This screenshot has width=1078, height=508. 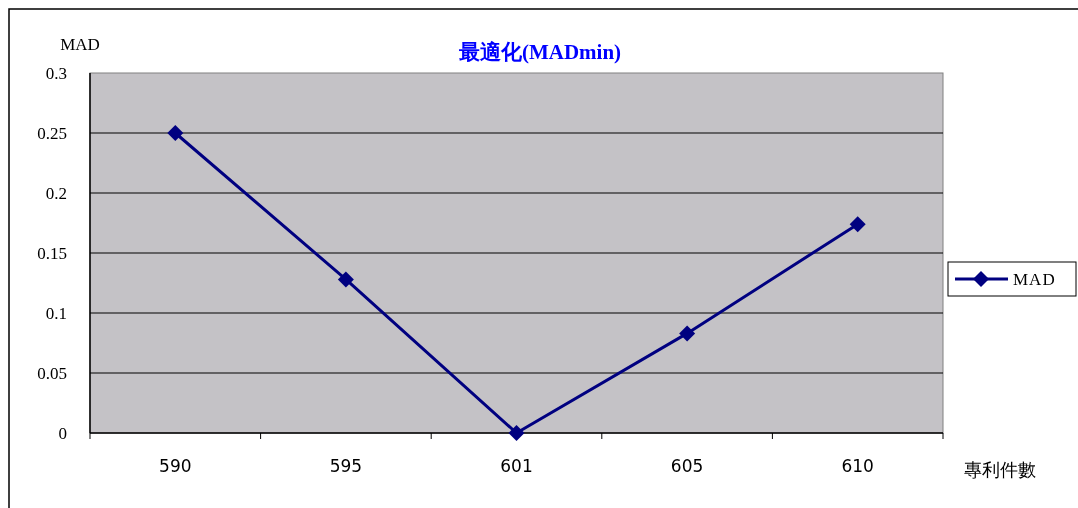 I want to click on y-tick-label: 0.25, so click(x=52, y=133).